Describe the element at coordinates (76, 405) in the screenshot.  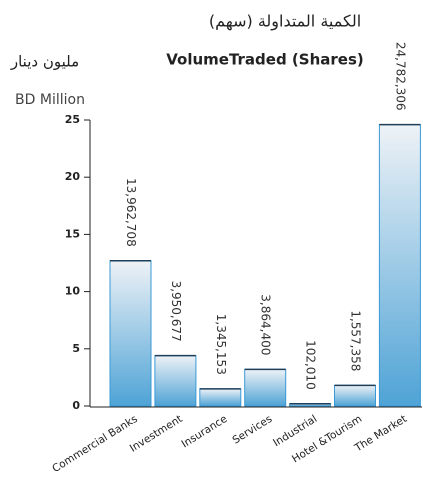
I see `y-tick-label: 0` at that location.